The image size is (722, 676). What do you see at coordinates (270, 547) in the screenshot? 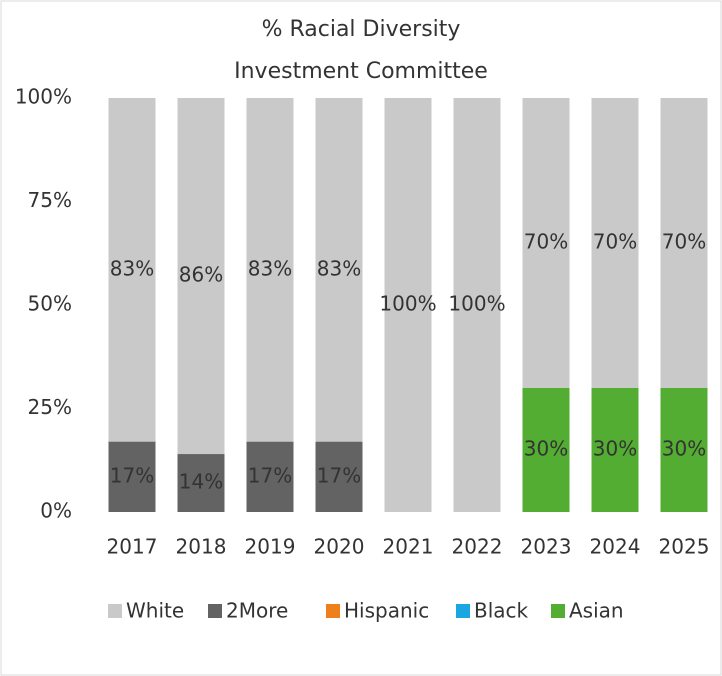
I see `x-tick-label: 2019` at bounding box center [270, 547].